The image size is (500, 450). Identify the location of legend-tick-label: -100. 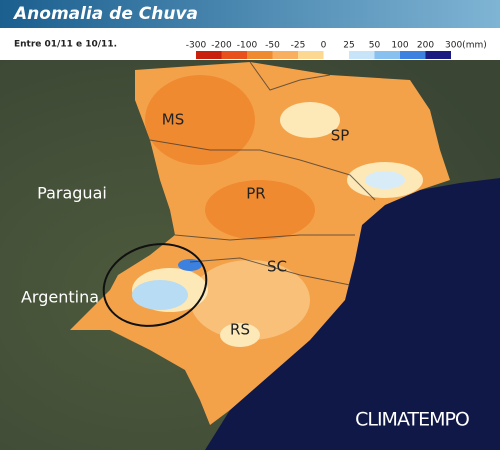
(247, 46).